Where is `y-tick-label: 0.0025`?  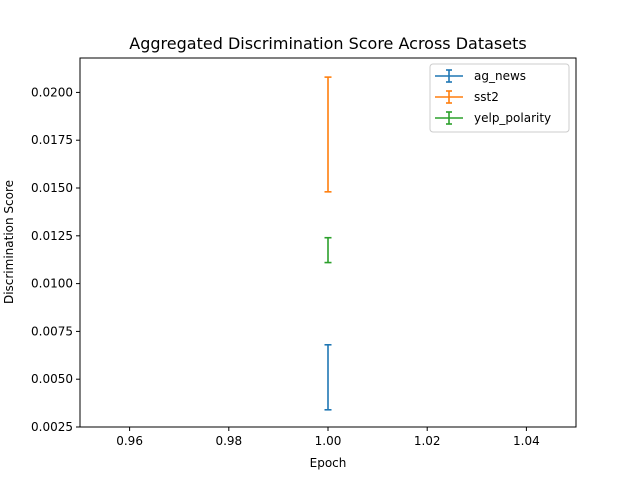 y-tick-label: 0.0025 is located at coordinates (52, 427).